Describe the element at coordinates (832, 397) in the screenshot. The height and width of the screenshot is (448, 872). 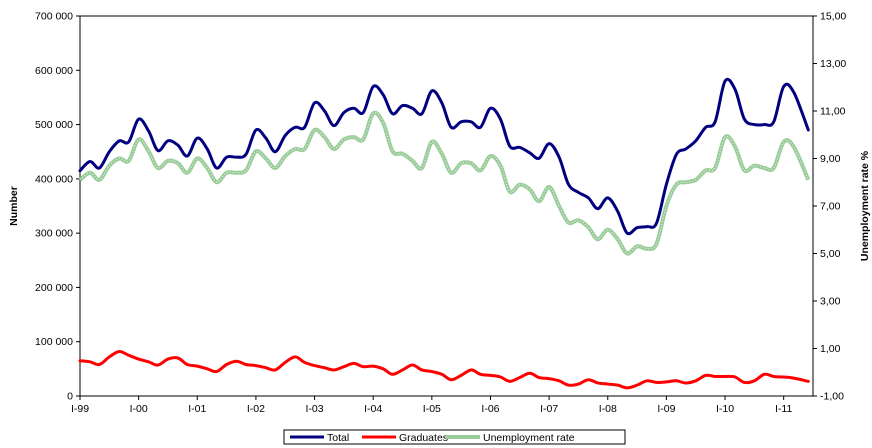
I see `right-tick-label: -1,00` at that location.